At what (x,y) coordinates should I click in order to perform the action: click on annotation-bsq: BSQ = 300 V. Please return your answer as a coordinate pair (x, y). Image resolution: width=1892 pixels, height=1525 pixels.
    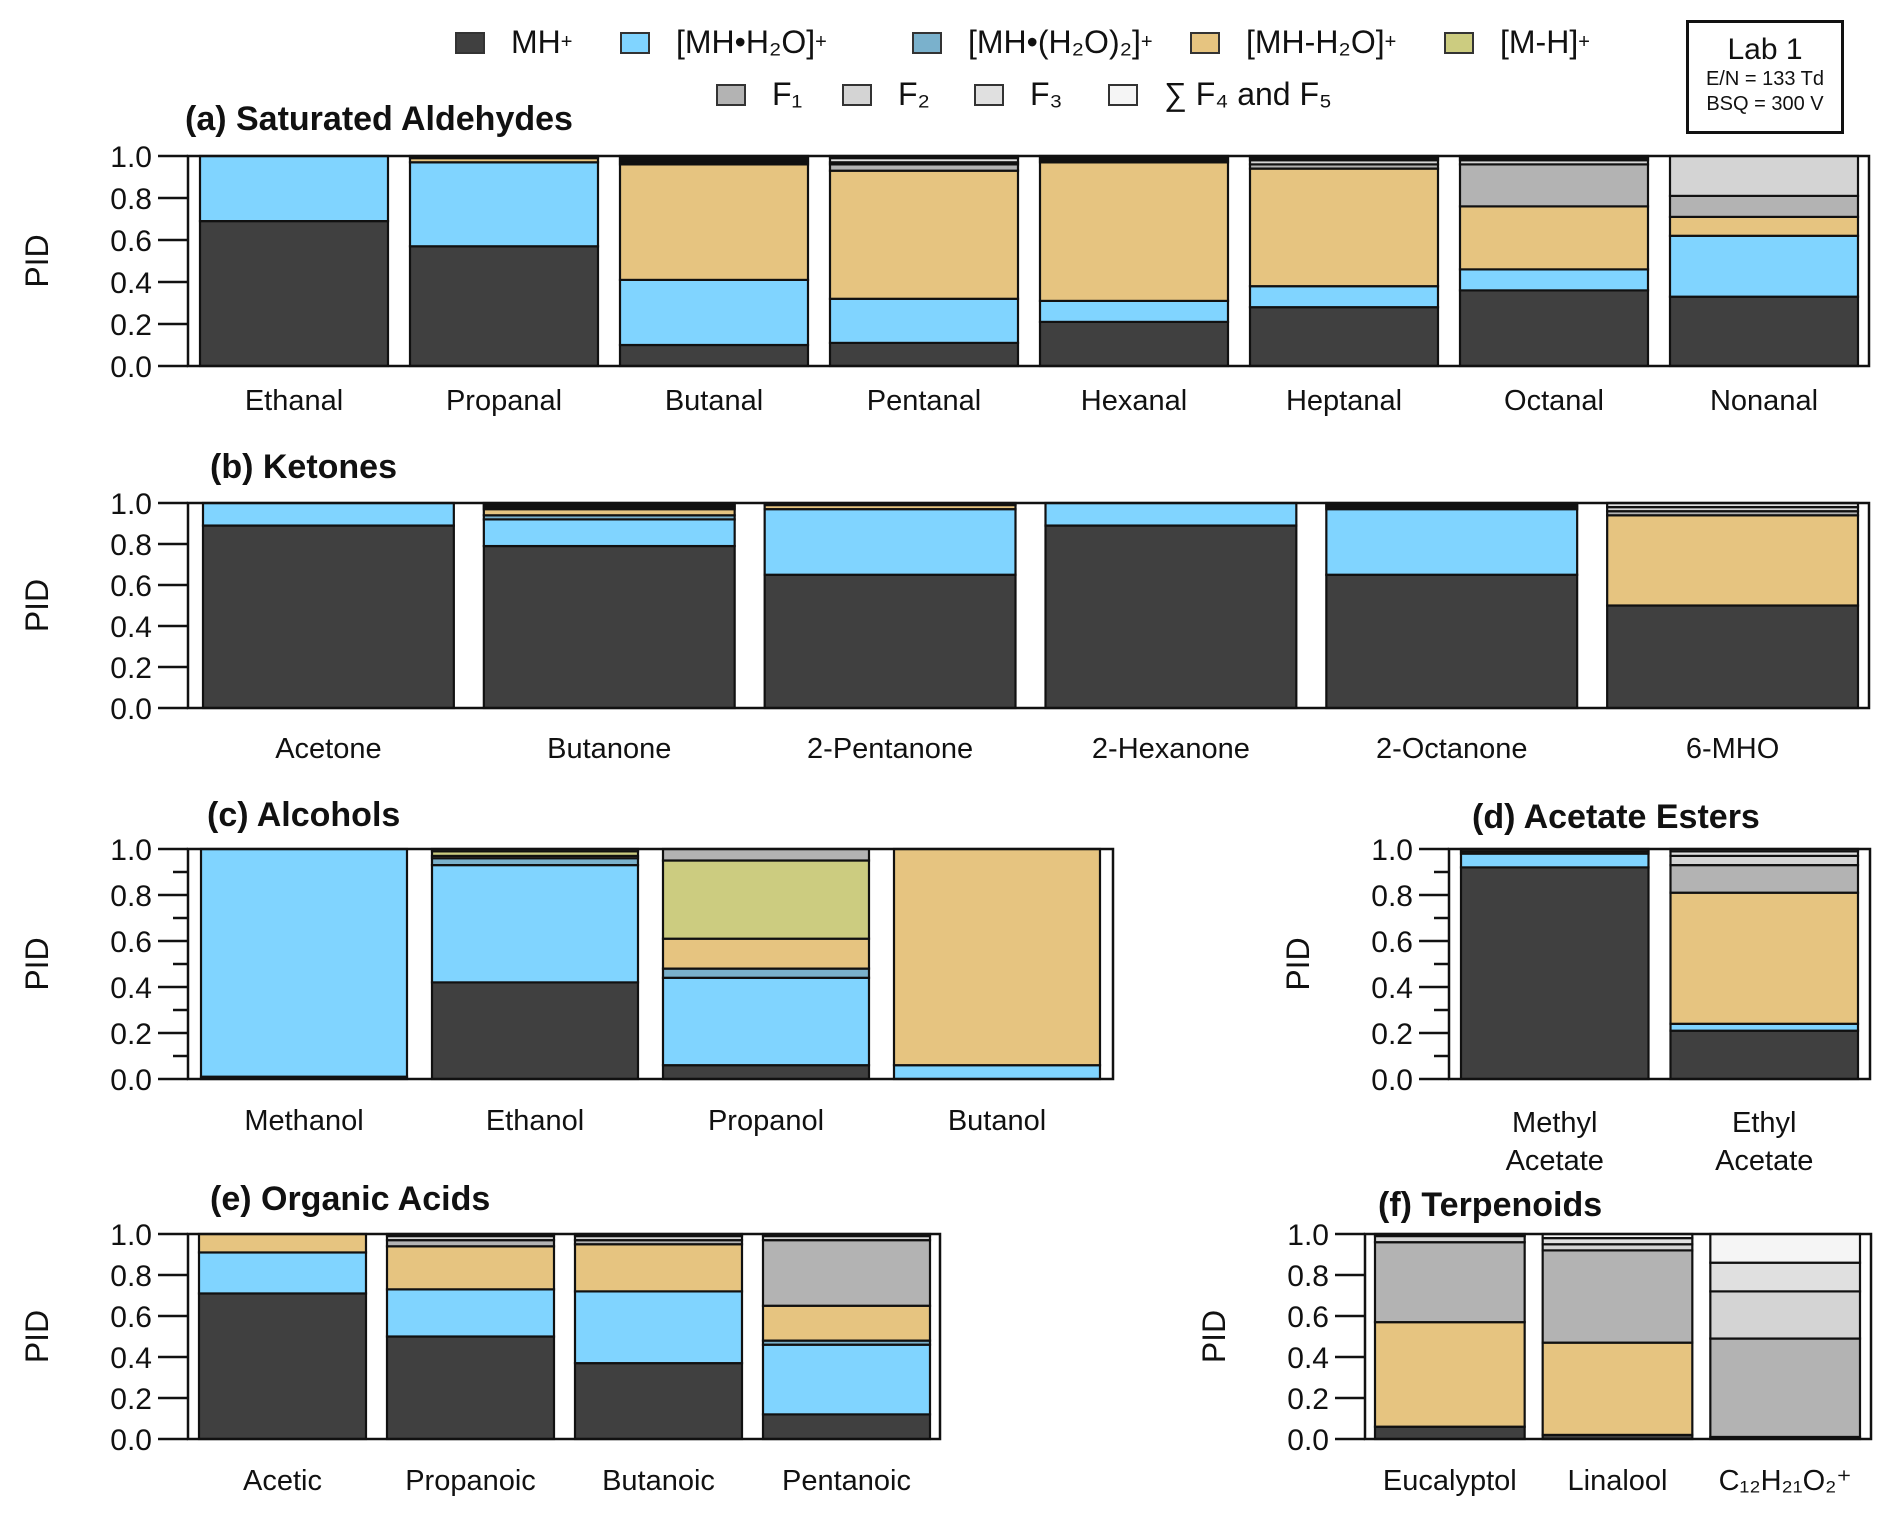
    Looking at the image, I should click on (1765, 104).